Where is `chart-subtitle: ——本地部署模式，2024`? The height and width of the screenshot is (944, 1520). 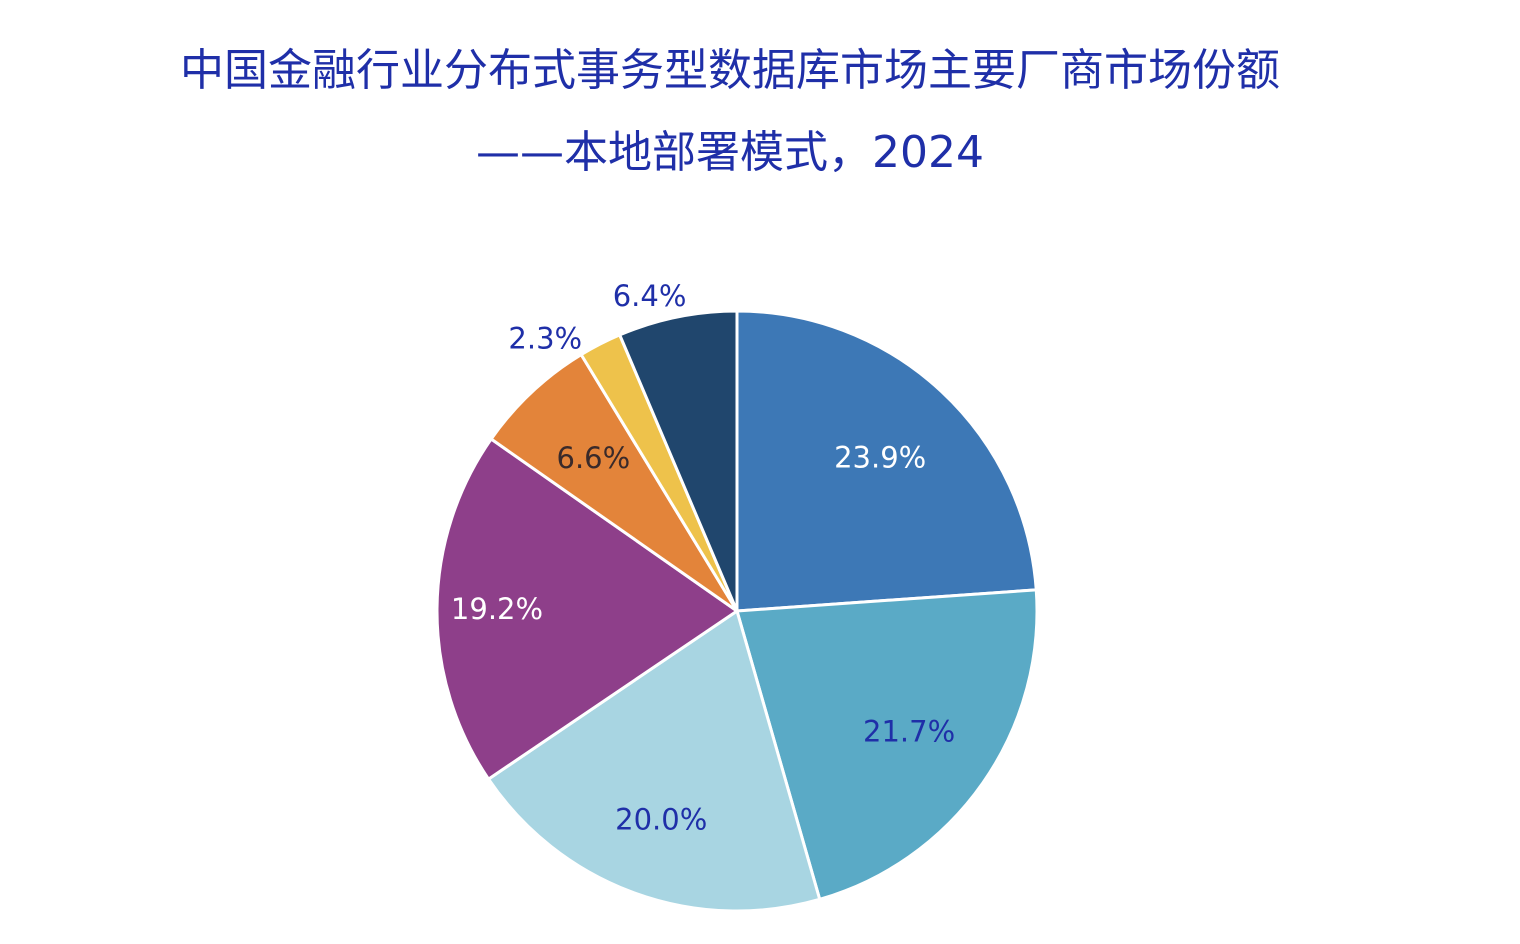 chart-subtitle: ——本地部署模式，2024 is located at coordinates (730, 152).